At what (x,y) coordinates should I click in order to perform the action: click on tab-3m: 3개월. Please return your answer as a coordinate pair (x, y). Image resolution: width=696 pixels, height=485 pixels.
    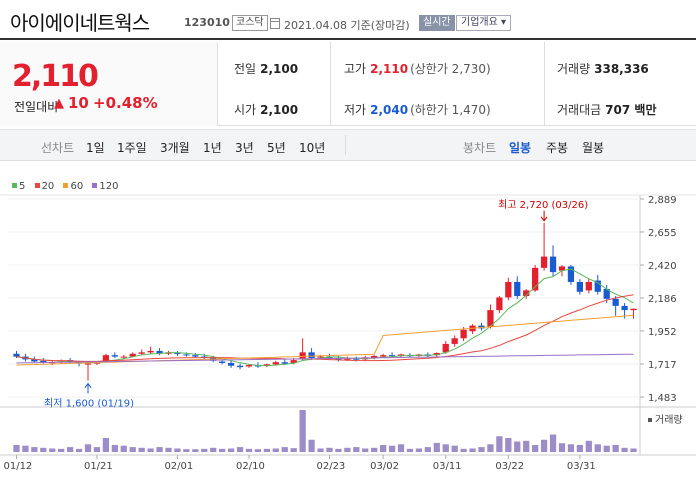
    Looking at the image, I should click on (175, 148).